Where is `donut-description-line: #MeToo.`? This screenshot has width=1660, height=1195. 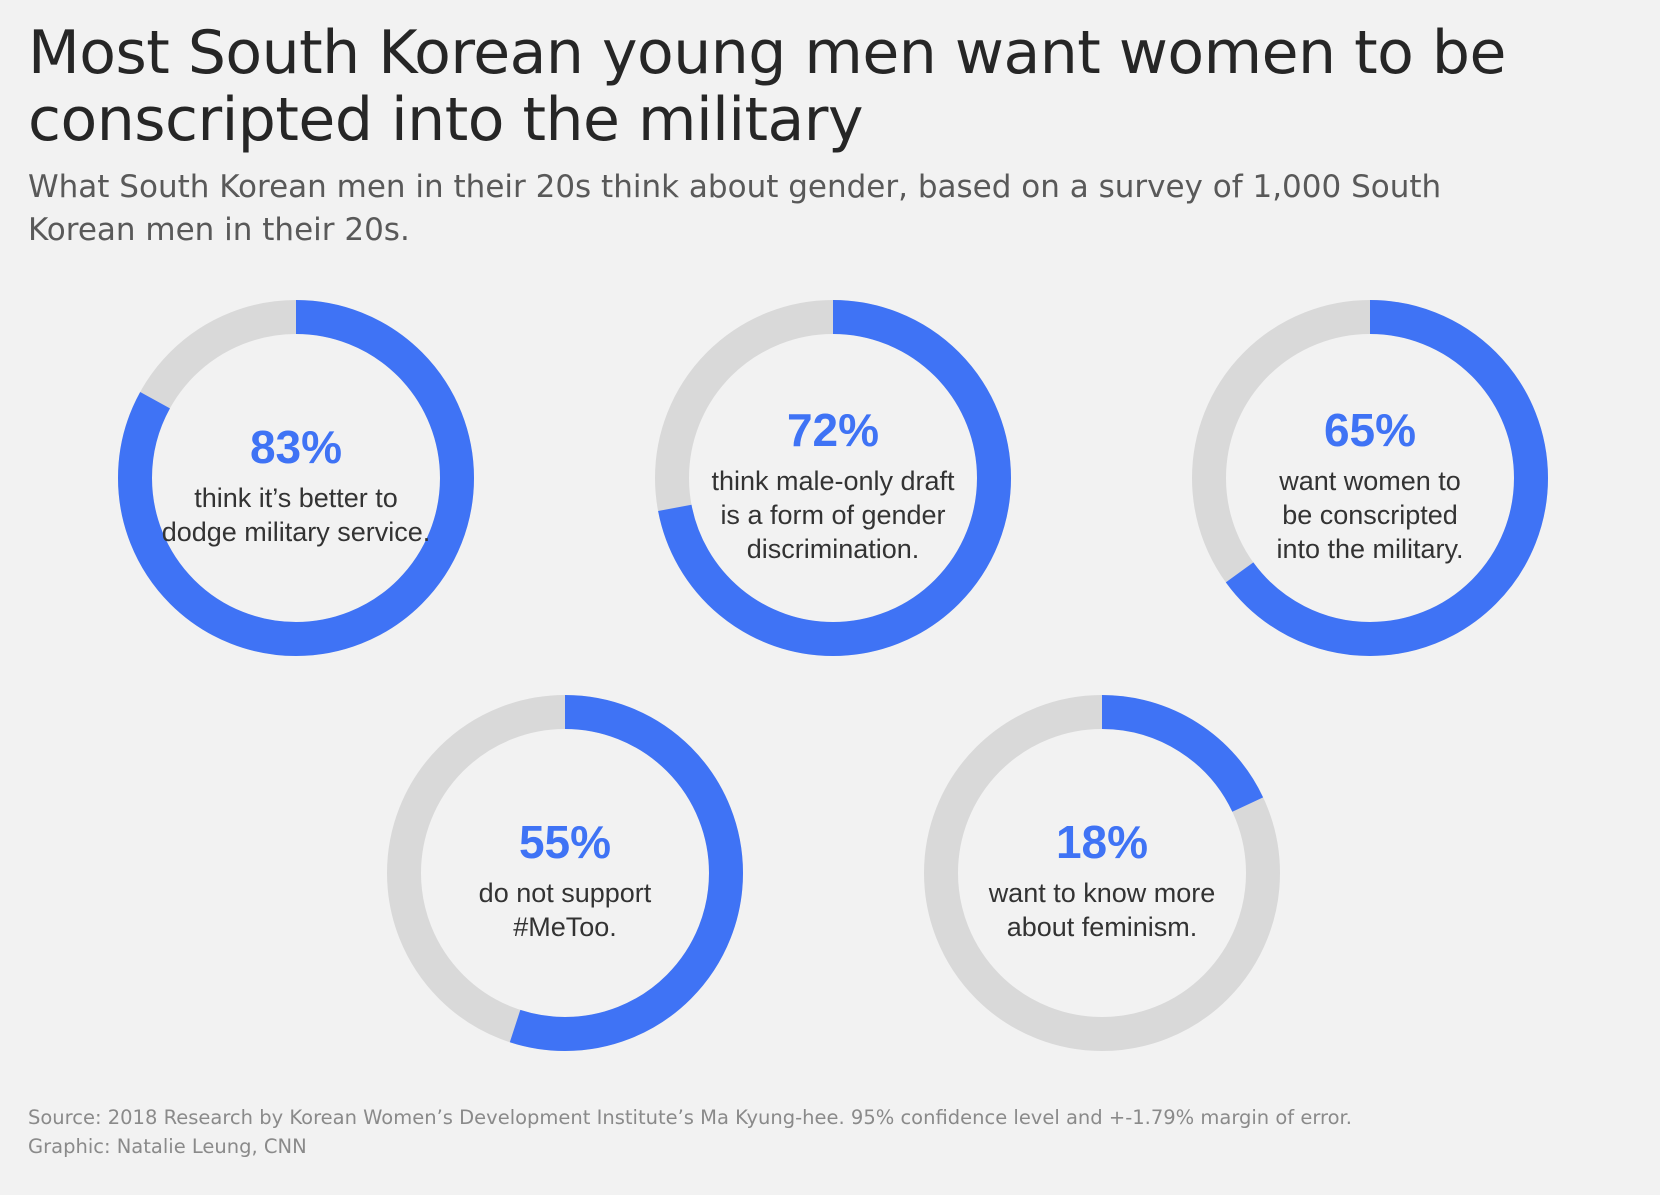
donut-description-line: #MeToo. is located at coordinates (565, 927).